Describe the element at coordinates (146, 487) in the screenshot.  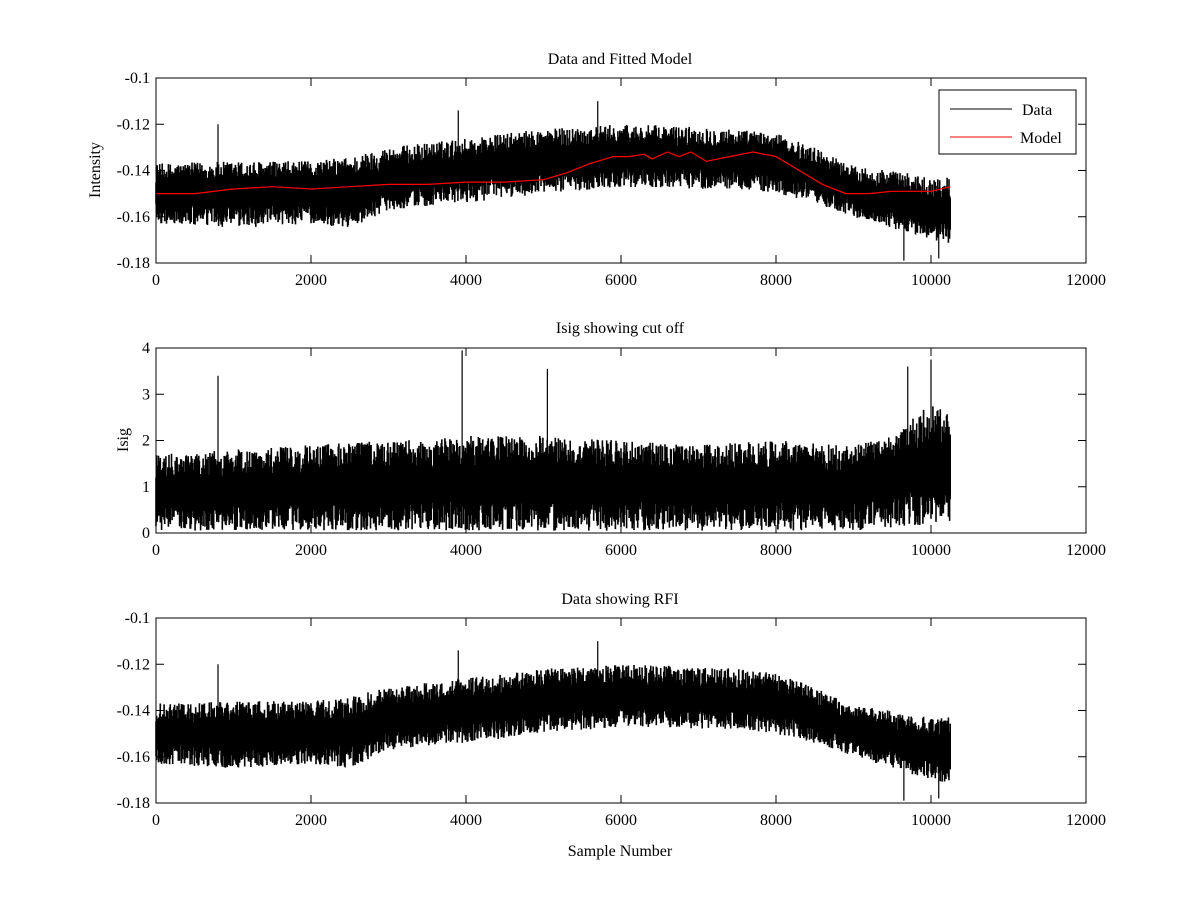
I see `y-tick-label: 1` at that location.